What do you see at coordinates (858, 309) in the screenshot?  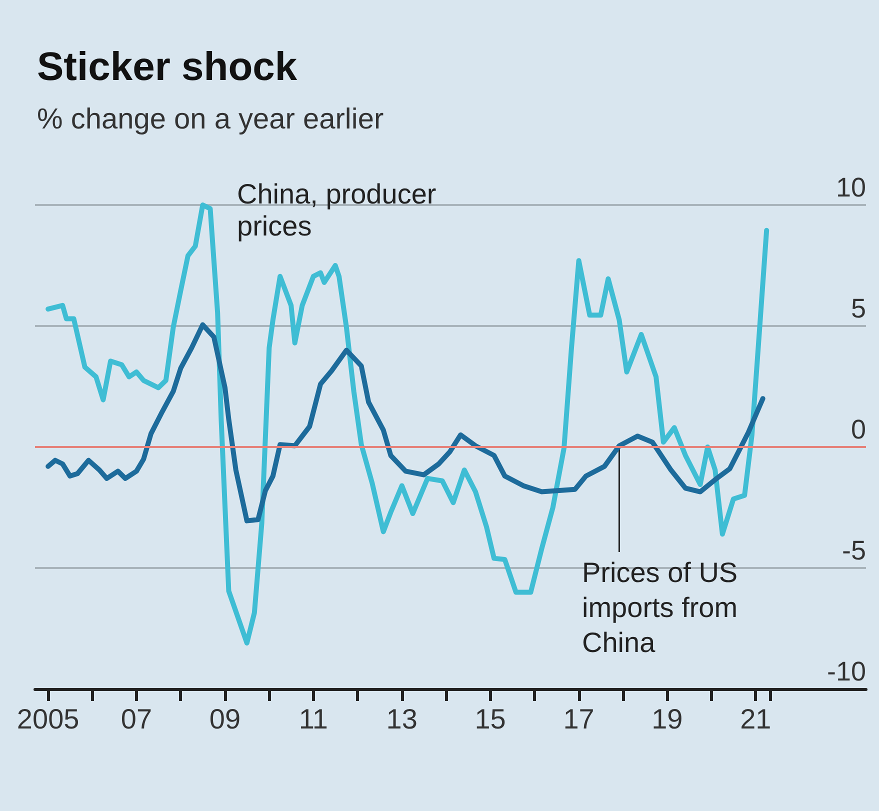 I see `y-tick-label: 5` at bounding box center [858, 309].